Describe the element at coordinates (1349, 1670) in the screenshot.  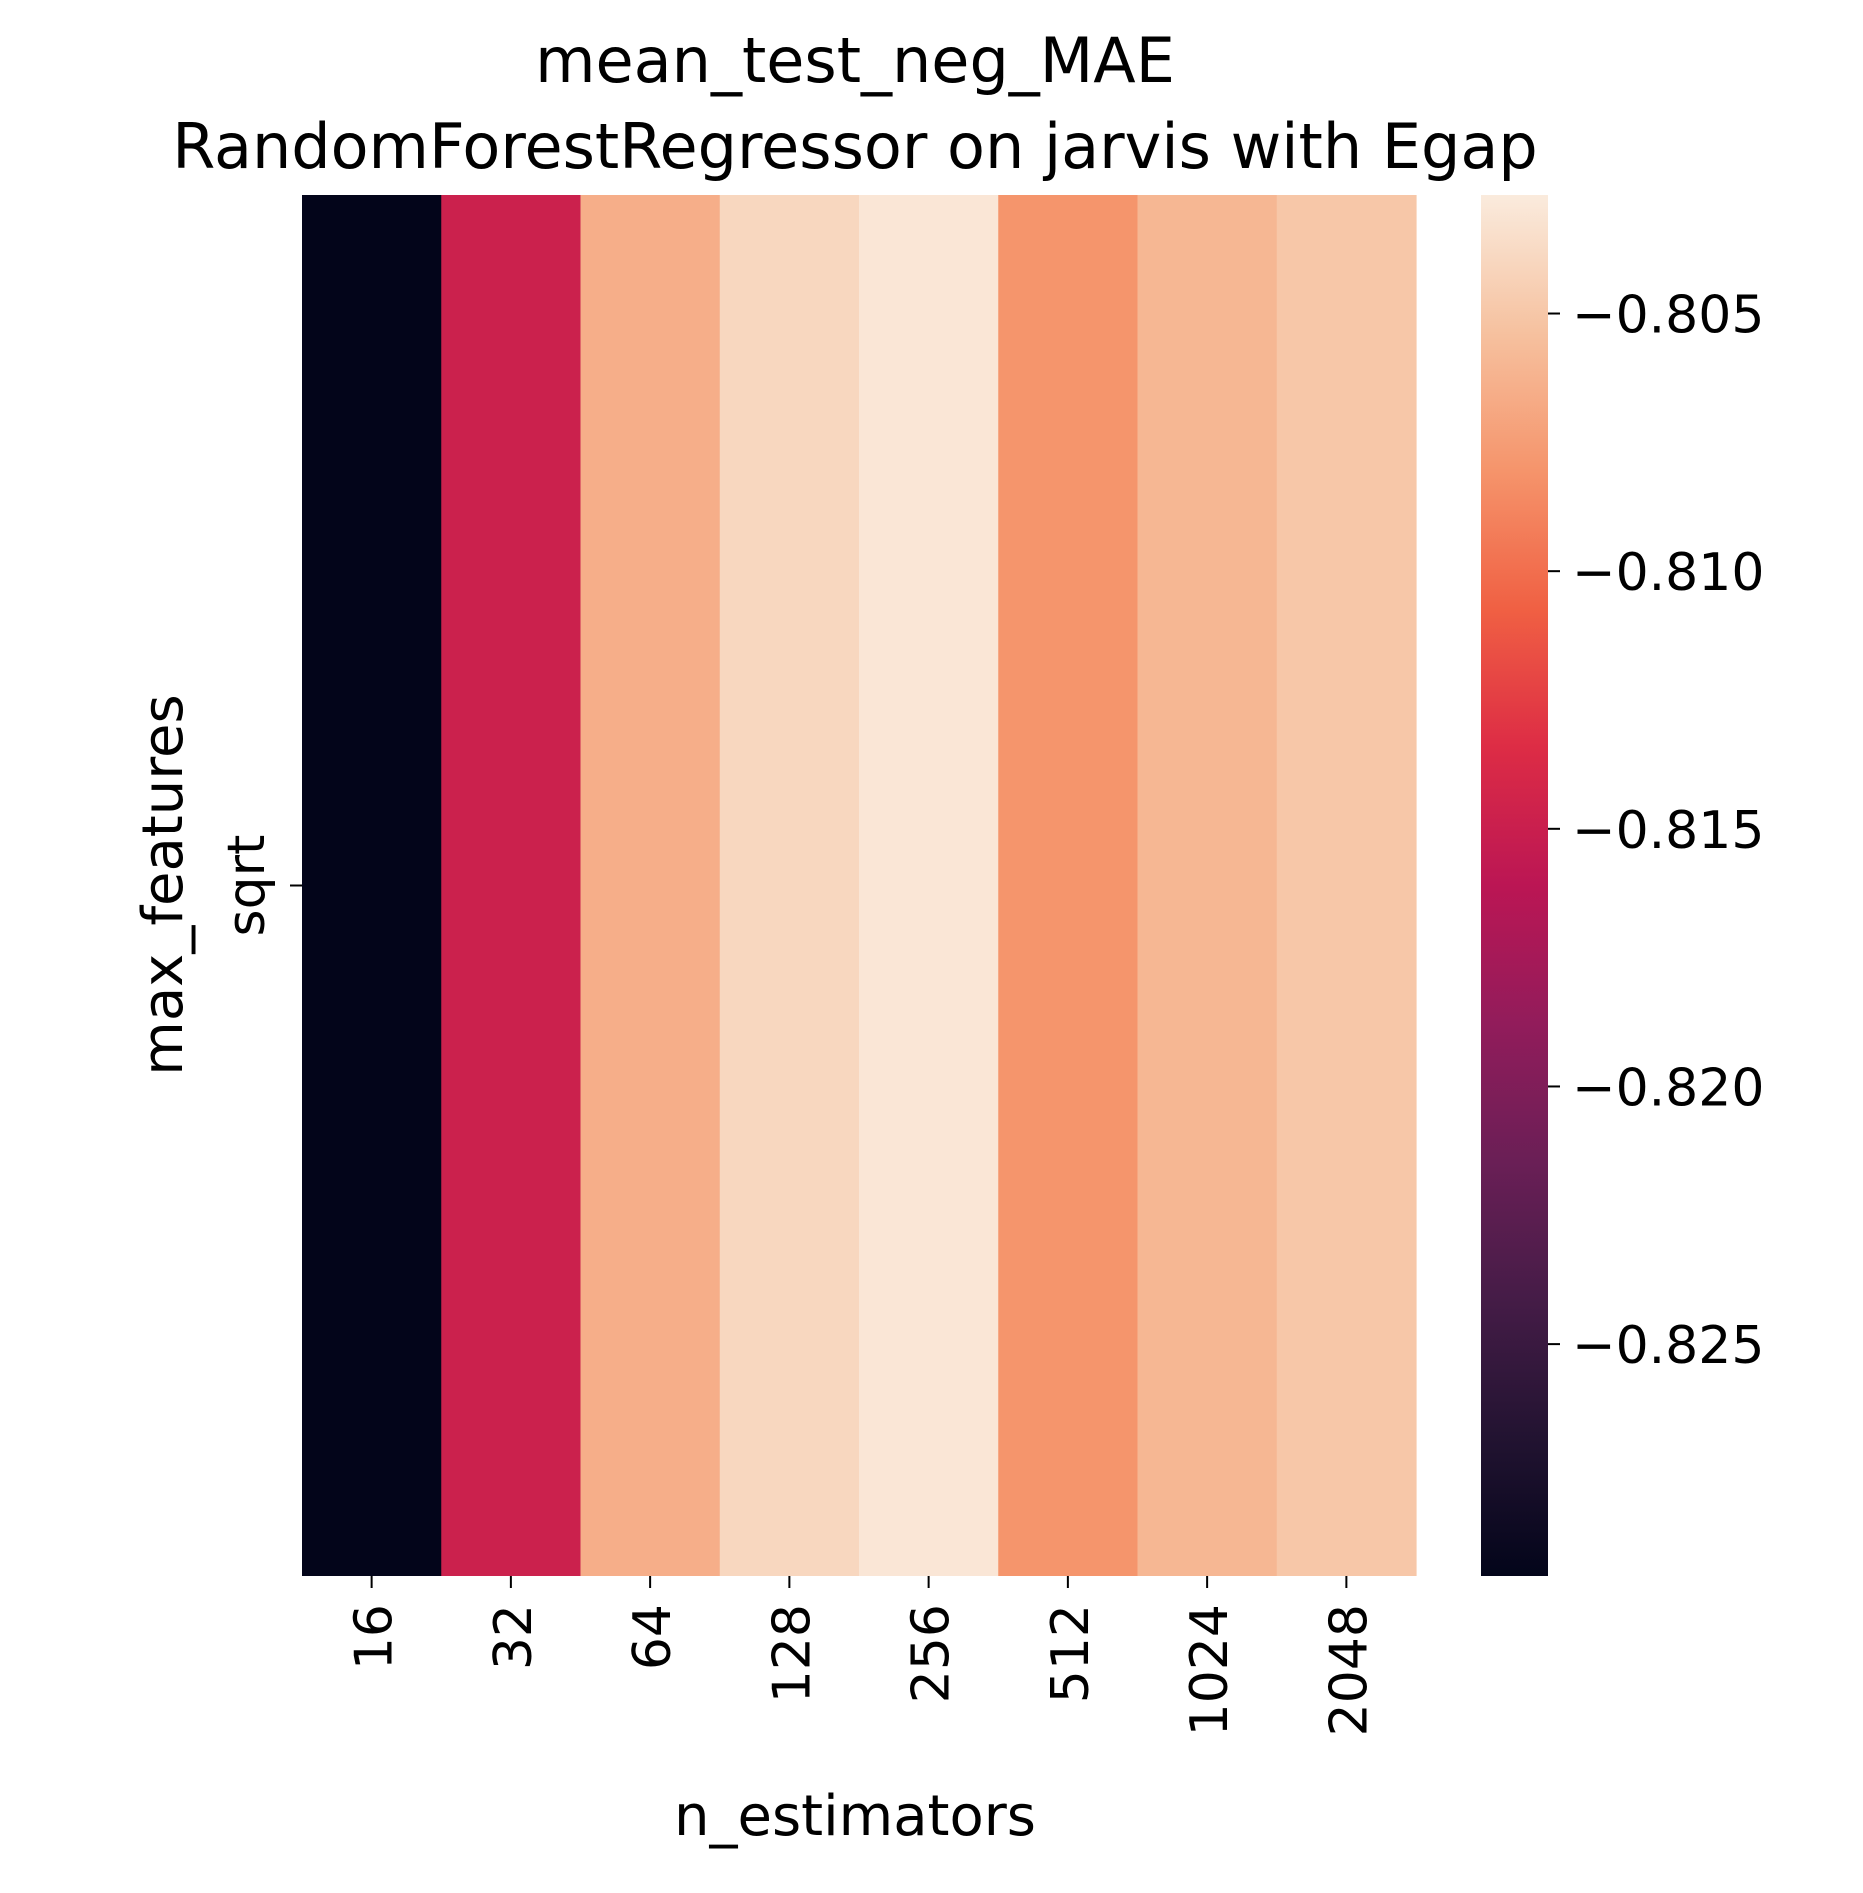
I see `x-tick-label: 2048` at that location.